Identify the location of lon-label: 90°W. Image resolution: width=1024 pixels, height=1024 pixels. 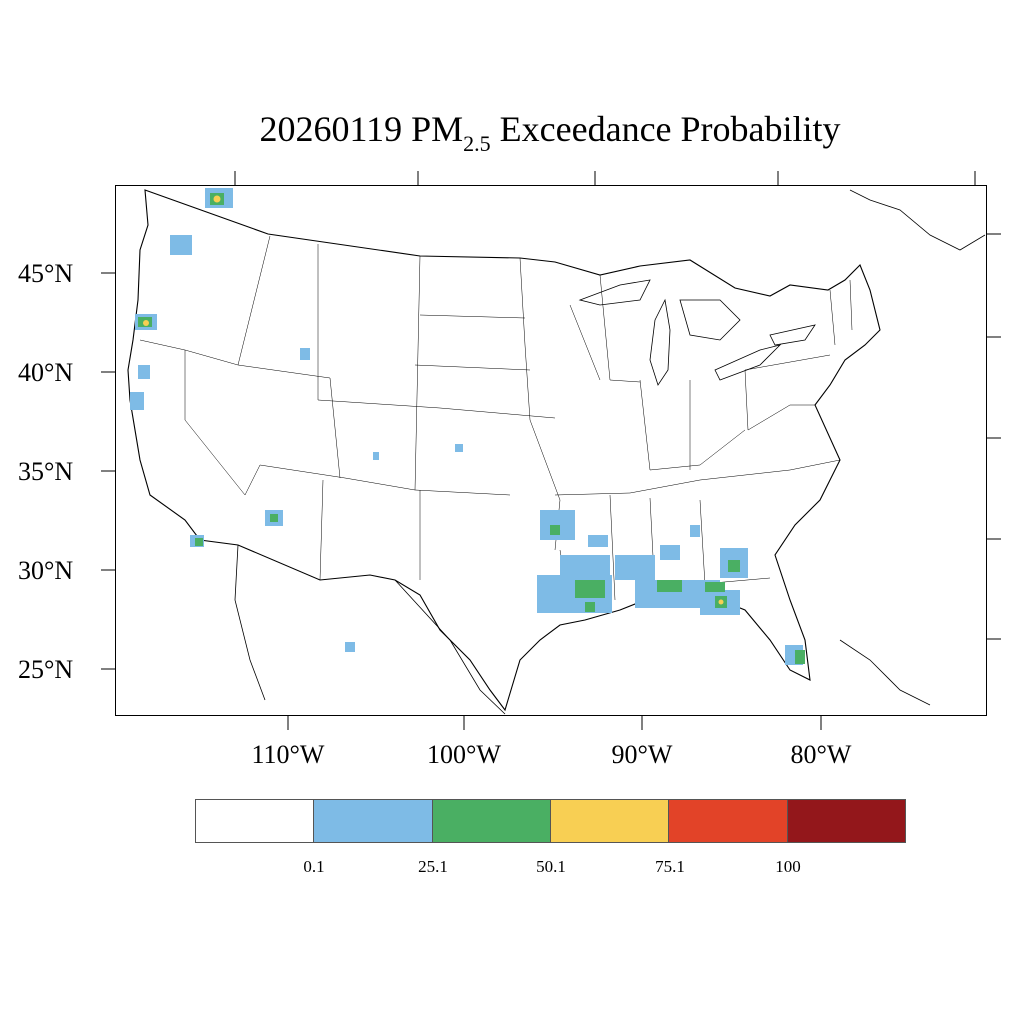
(642, 754).